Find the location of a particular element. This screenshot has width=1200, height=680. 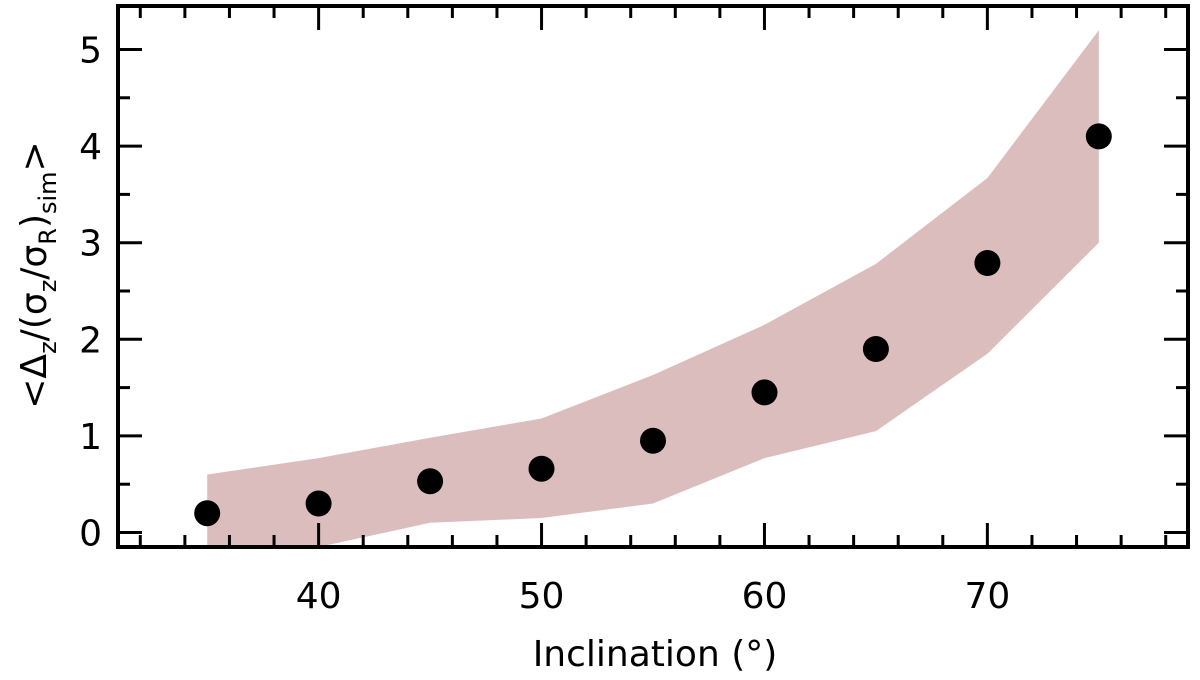

y-title-sigma1: σ is located at coordinates (34, 303).